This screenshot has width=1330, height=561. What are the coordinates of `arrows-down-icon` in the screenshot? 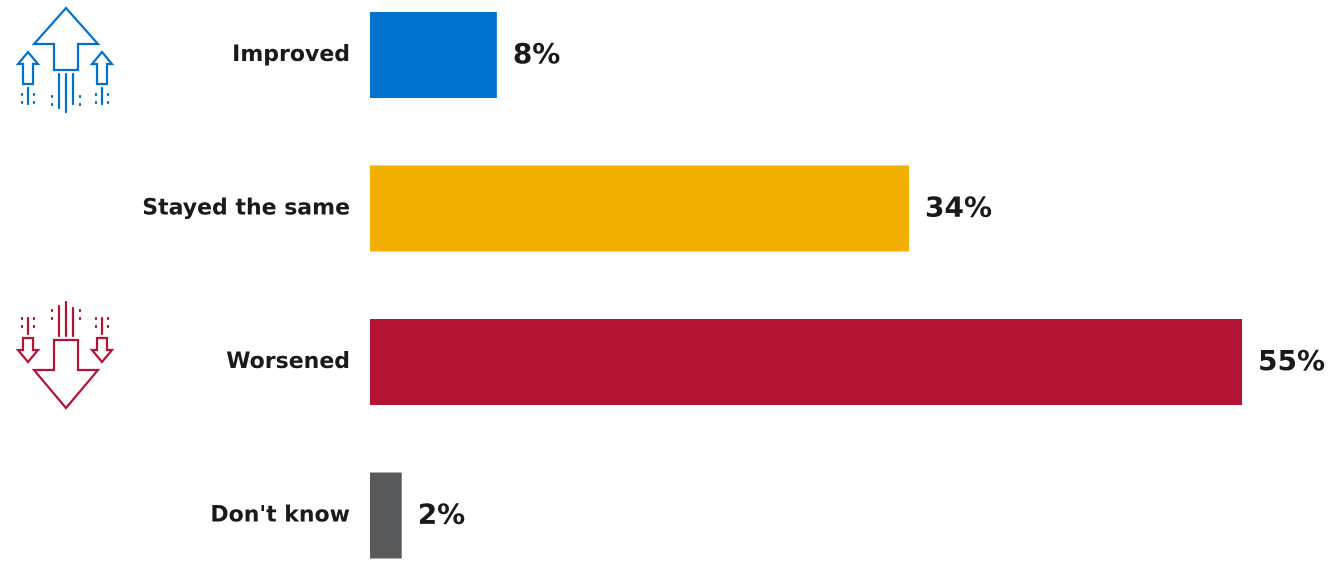 It's located at (65, 355).